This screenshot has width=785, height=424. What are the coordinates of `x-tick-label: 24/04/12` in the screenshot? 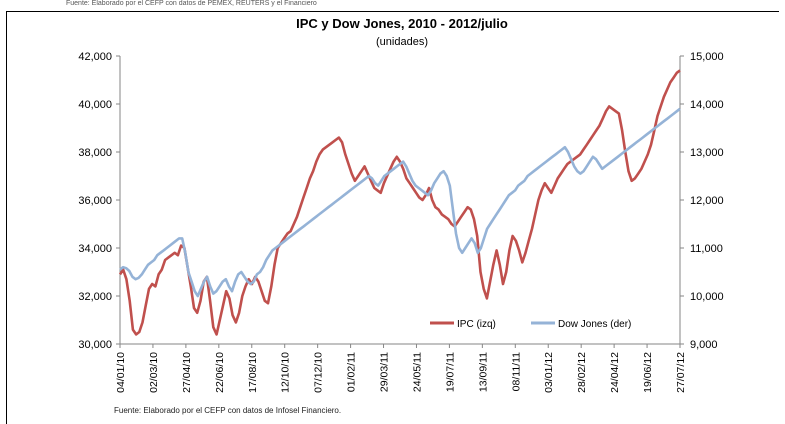 It's located at (615, 372).